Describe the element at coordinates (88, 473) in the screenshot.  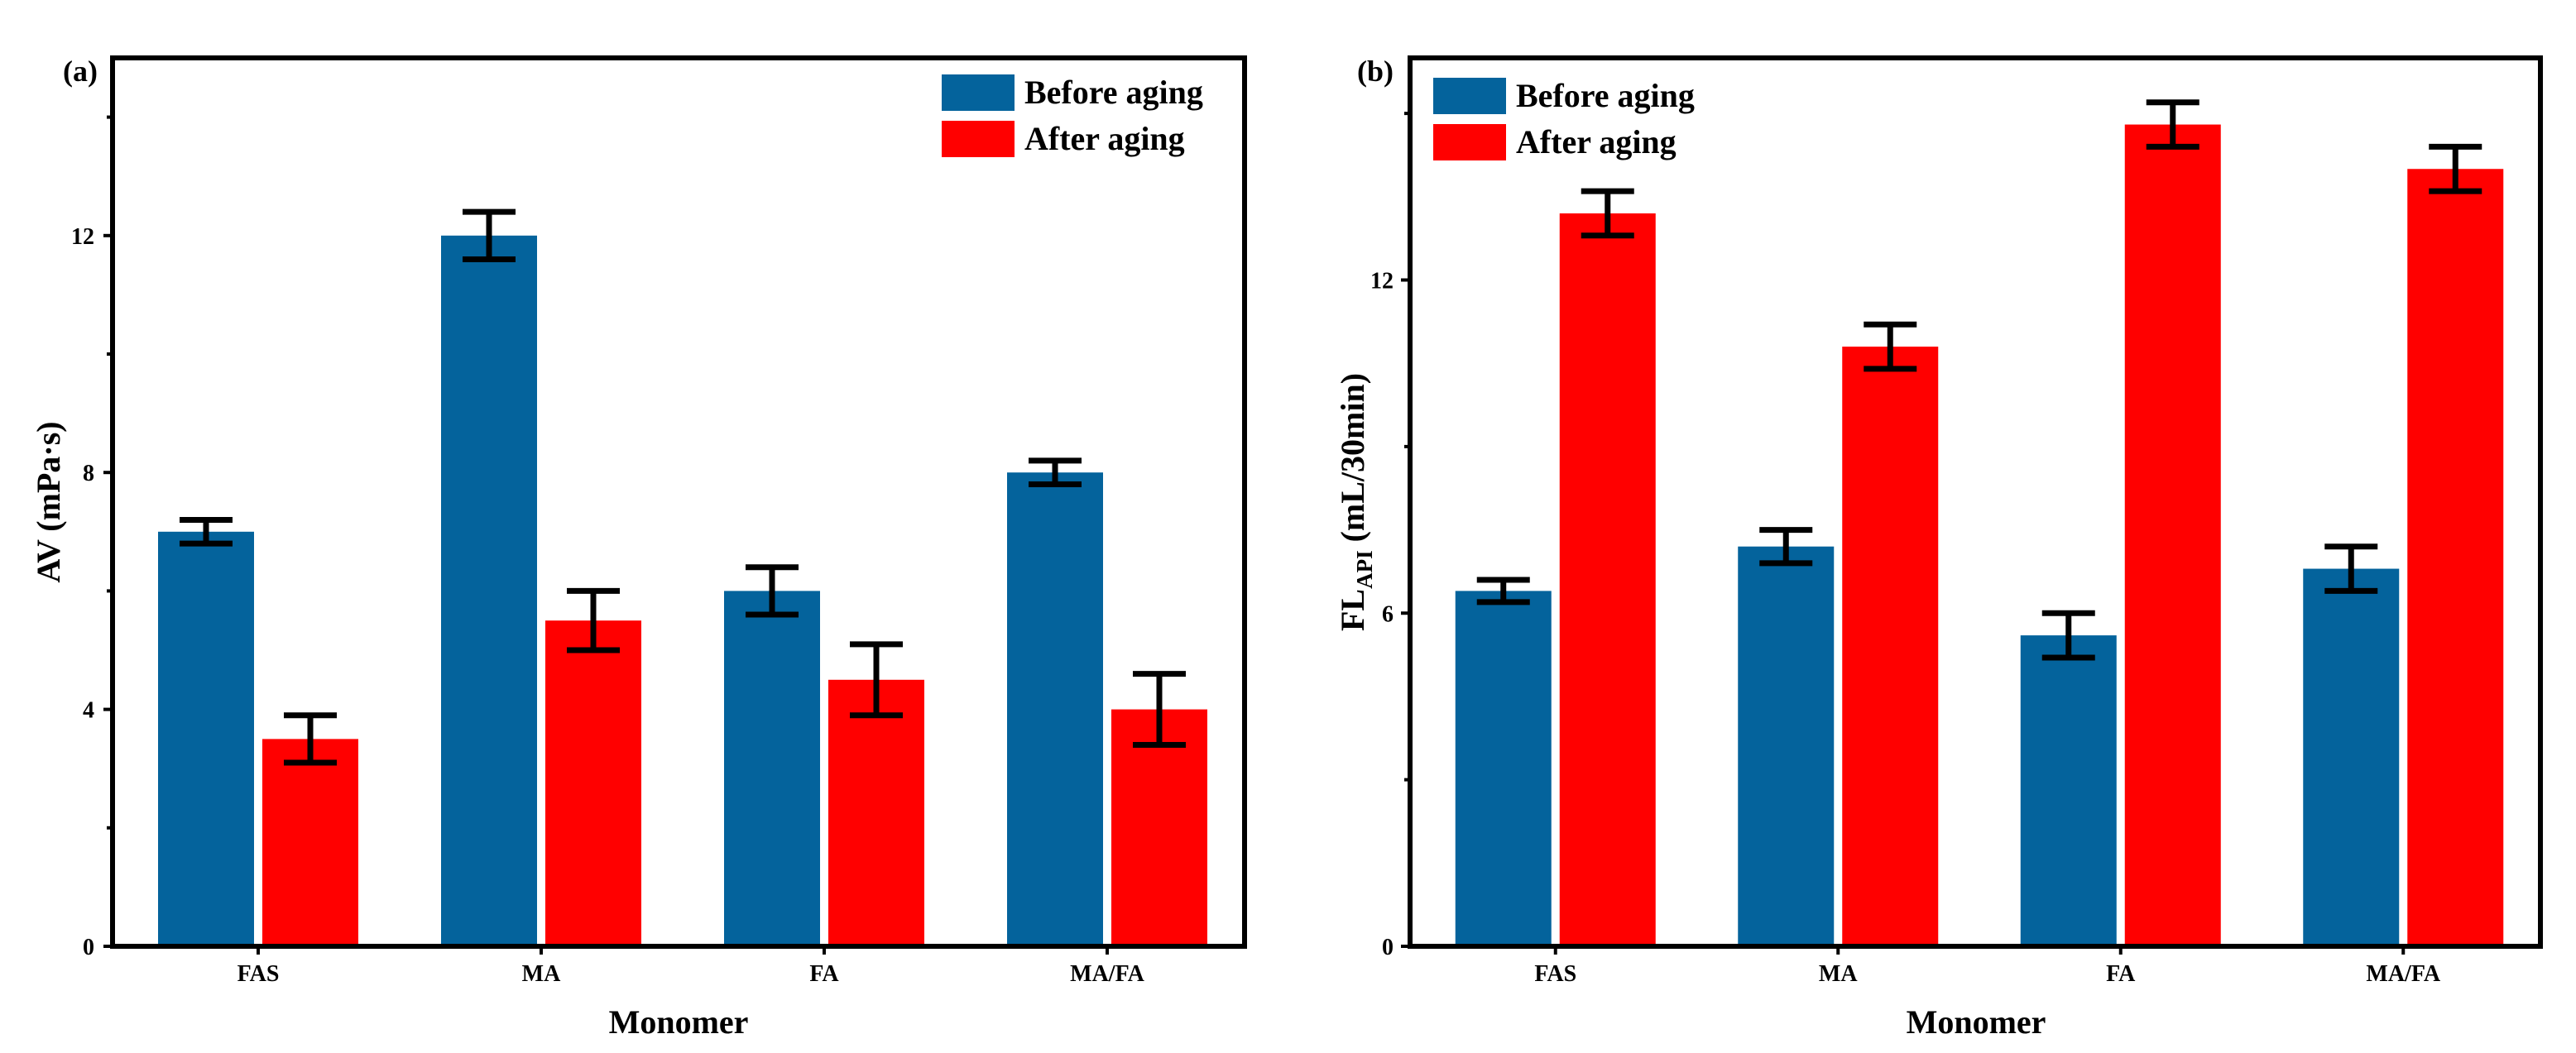
I see `y-tick-label: 8` at that location.